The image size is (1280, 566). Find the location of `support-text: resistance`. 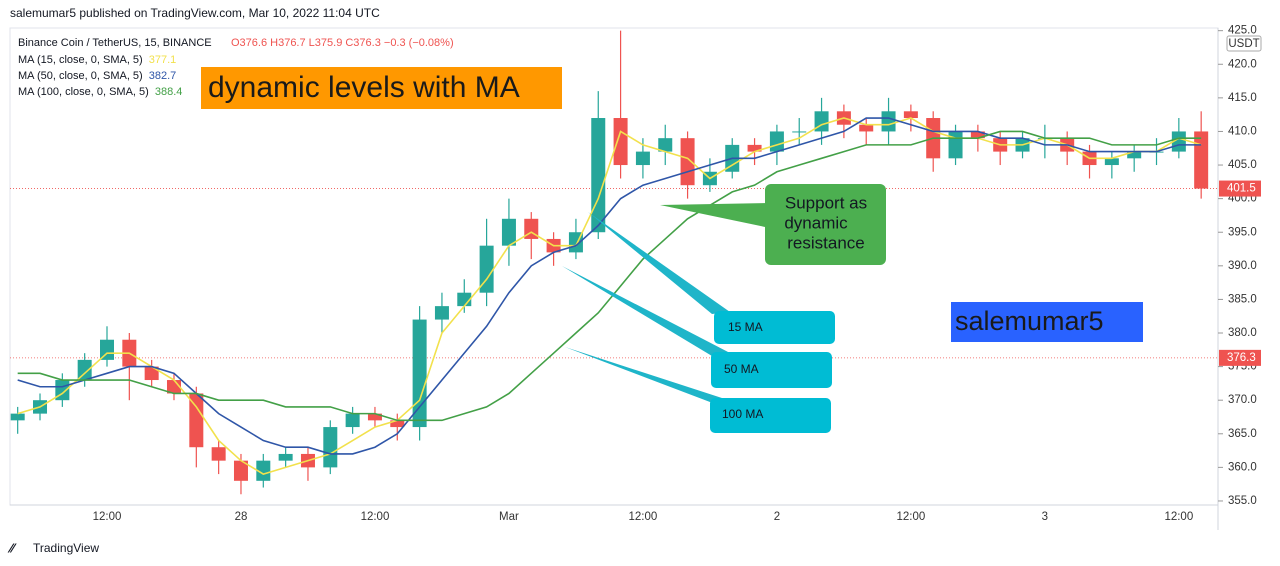

support-text: resistance is located at coordinates (825, 242).